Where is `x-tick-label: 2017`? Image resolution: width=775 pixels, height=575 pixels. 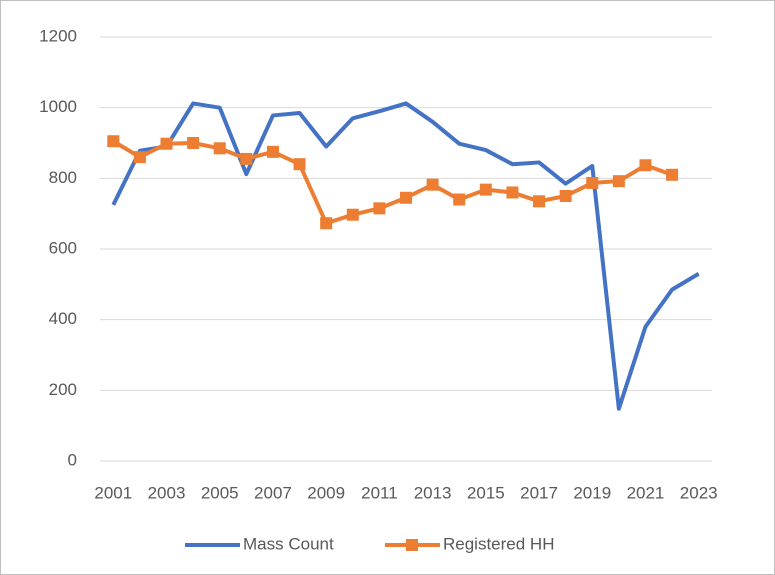 x-tick-label: 2017 is located at coordinates (539, 492).